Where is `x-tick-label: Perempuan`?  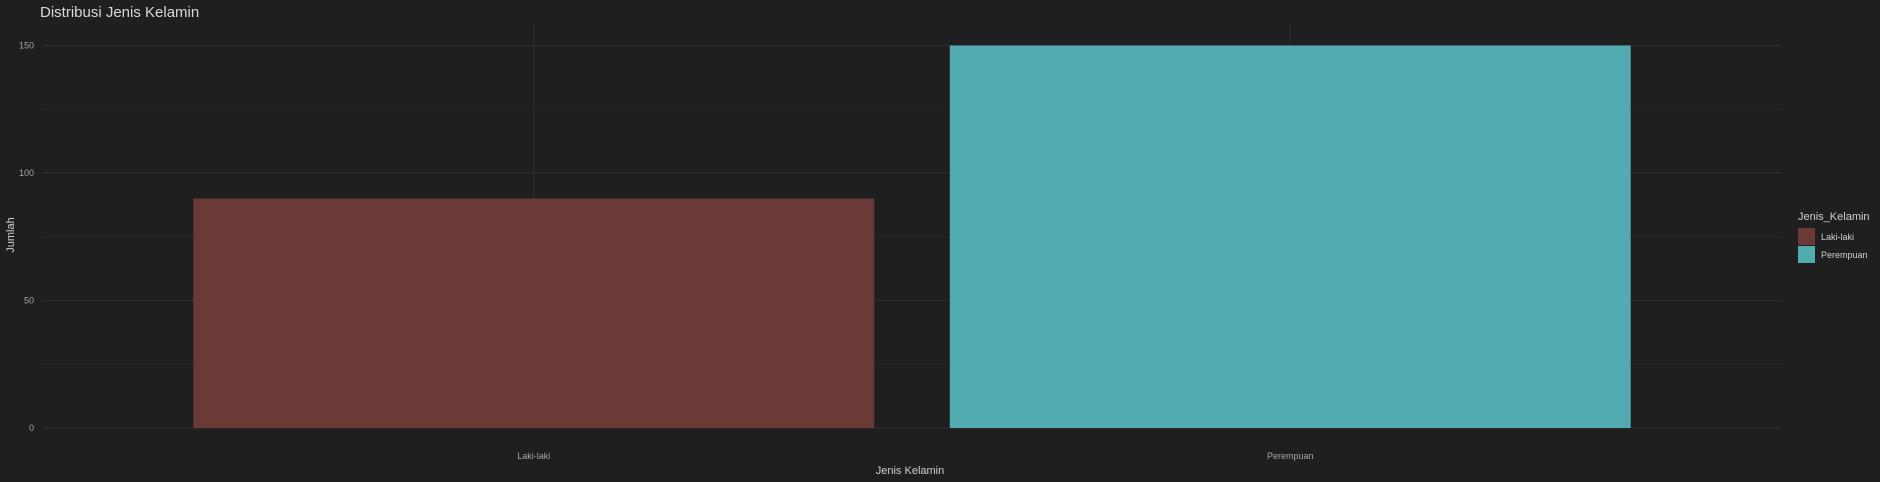
x-tick-label: Perempuan is located at coordinates (1290, 456).